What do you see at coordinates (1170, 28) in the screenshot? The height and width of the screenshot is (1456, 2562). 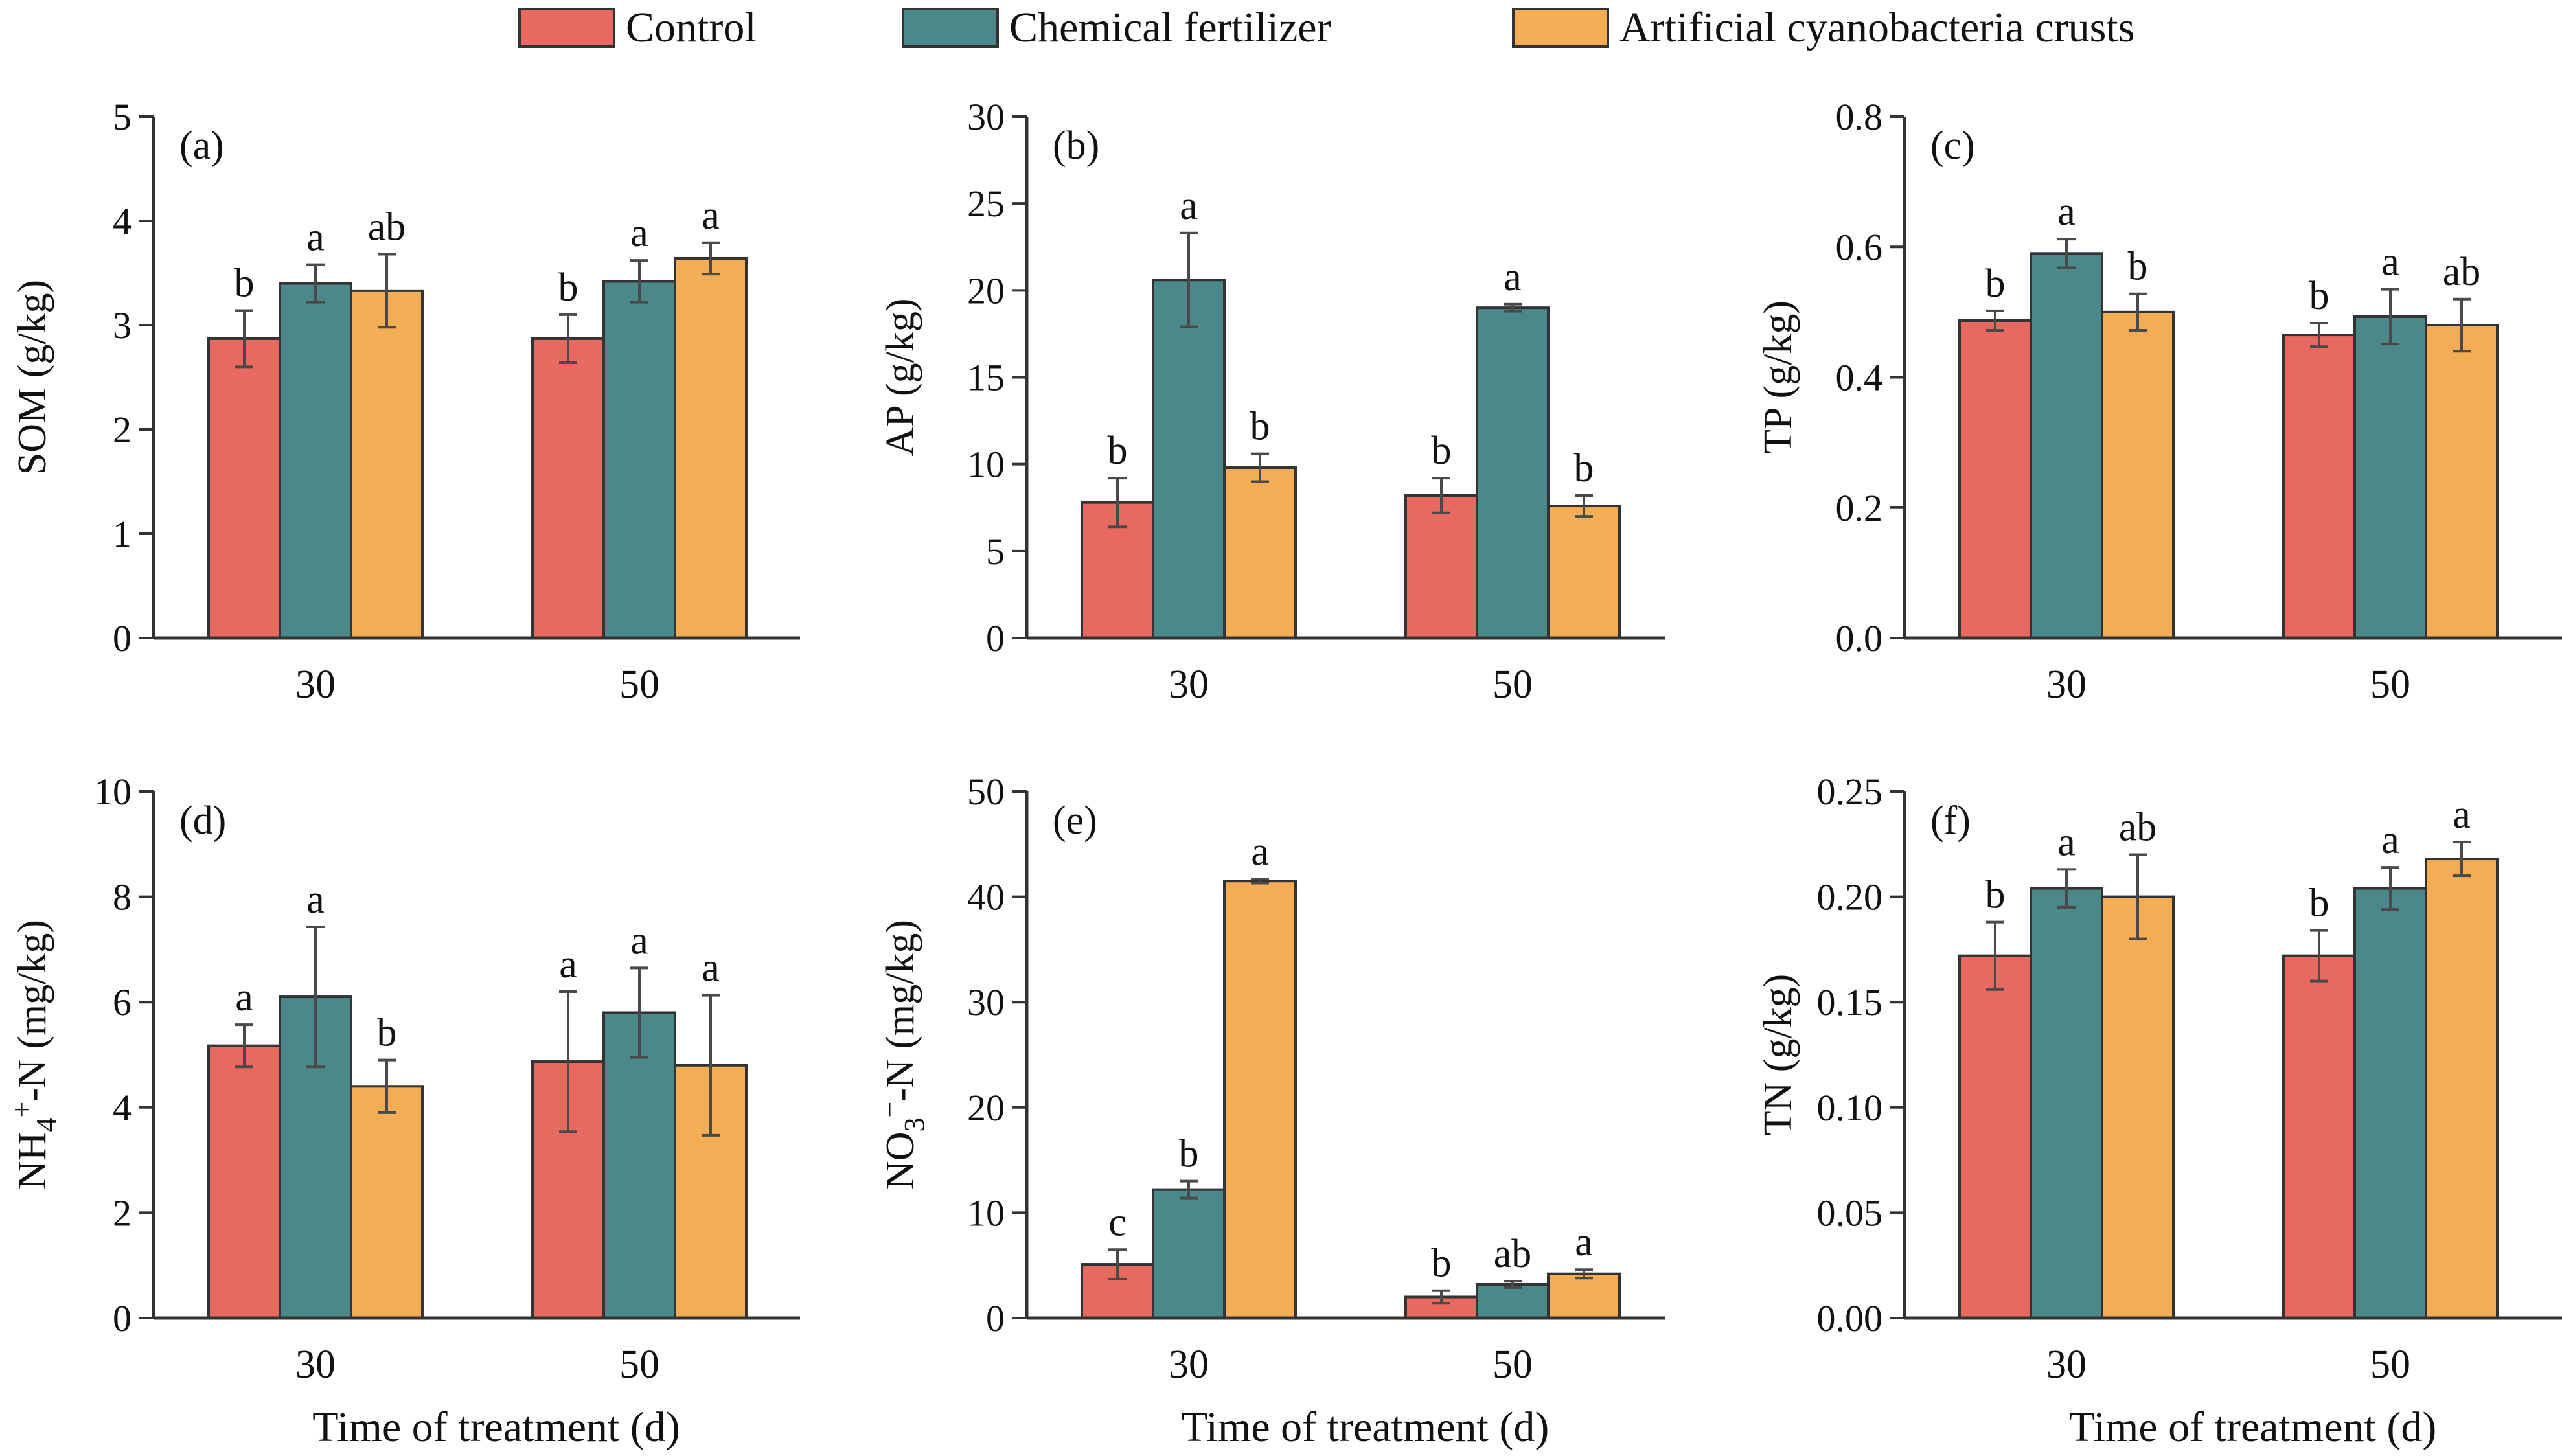 I see `legend-label-chemical-fertilizer: Chemical fertilizer` at bounding box center [1170, 28].